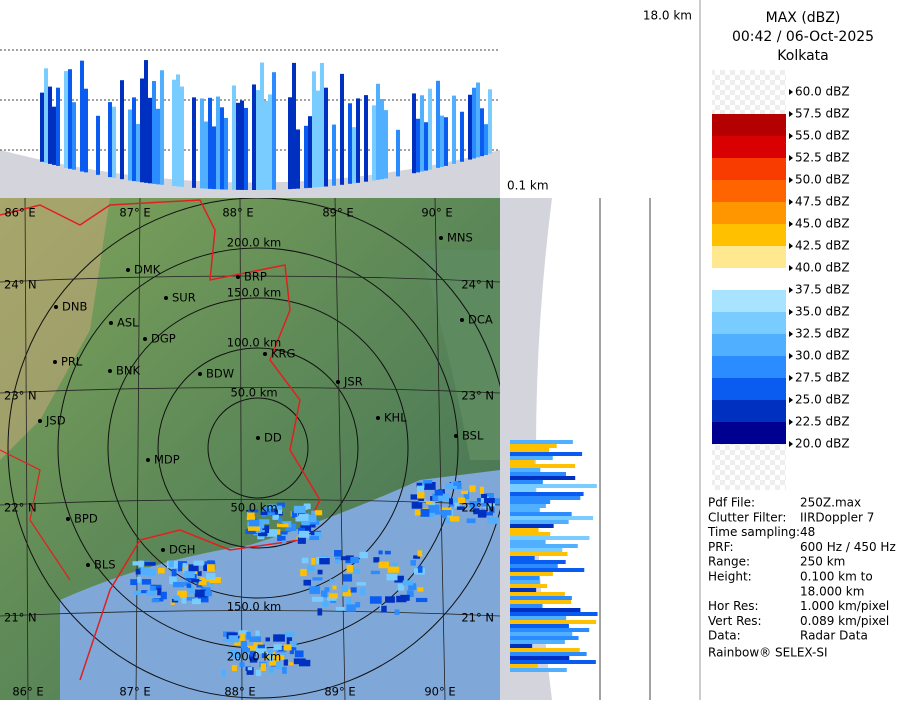 This screenshot has width=906, height=704. What do you see at coordinates (822, 158) in the screenshot?
I see `legend-label: 52.5 dBZ` at bounding box center [822, 158].